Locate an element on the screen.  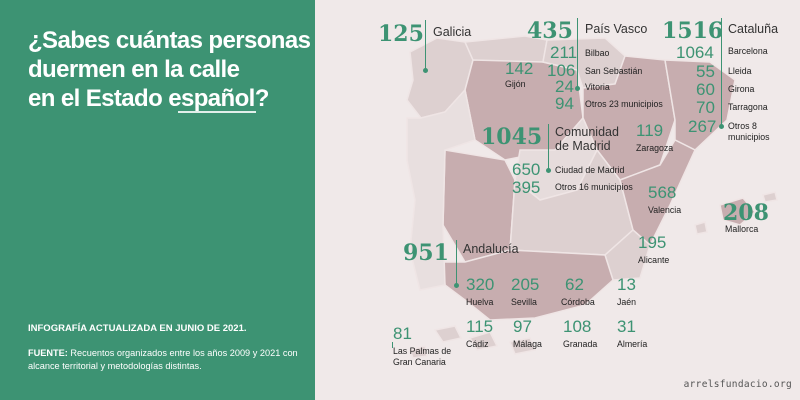
mallorca-total: 208 is located at coordinates (746, 213).